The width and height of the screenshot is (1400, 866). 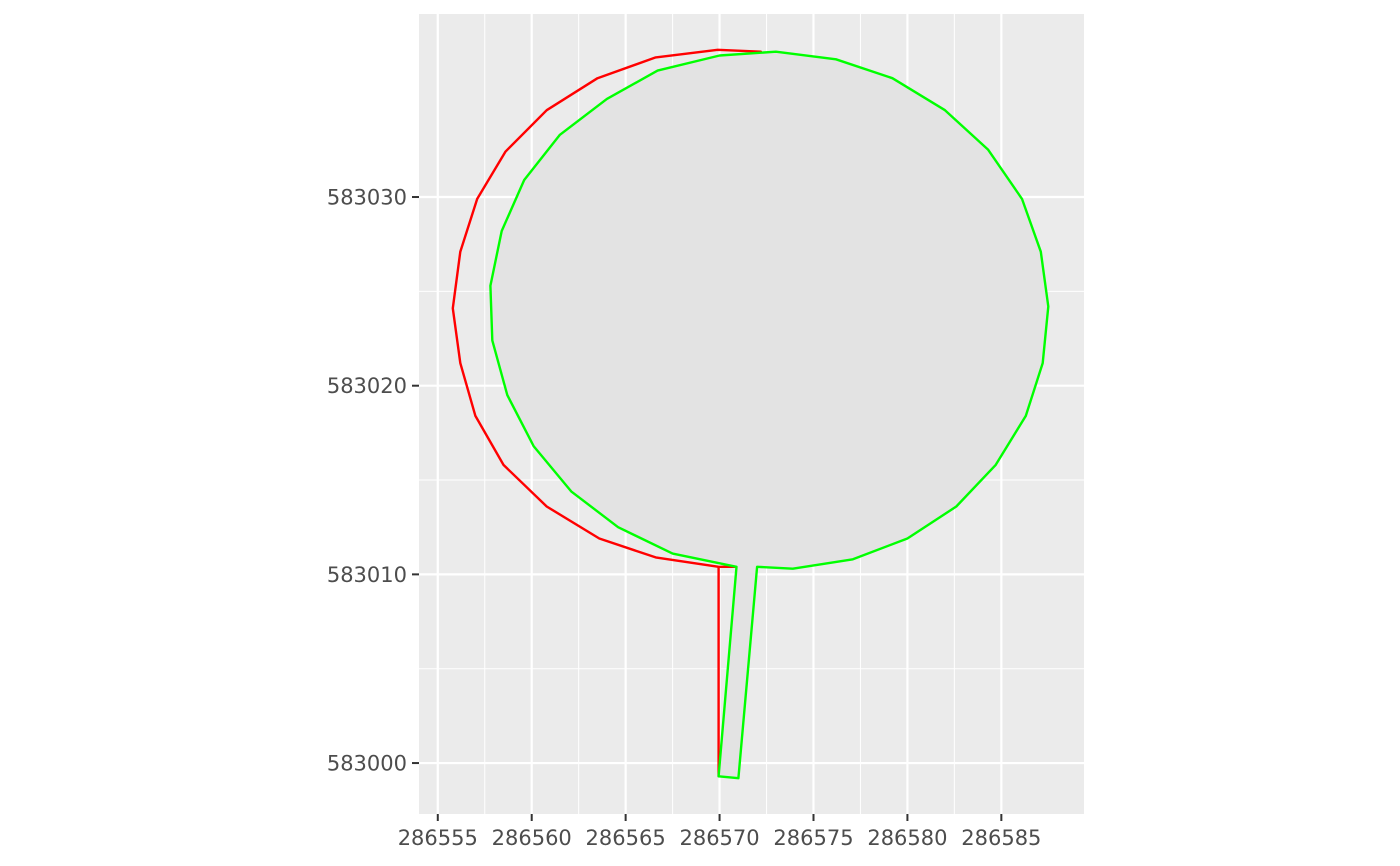 I want to click on x-tick-label: 286555, so click(x=438, y=838).